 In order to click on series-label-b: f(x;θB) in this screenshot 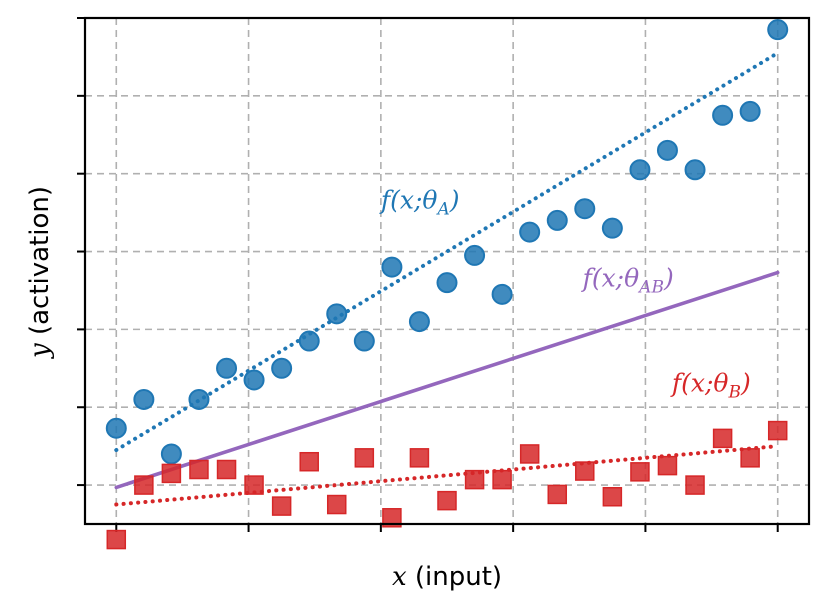, I will do `click(710, 386)`.